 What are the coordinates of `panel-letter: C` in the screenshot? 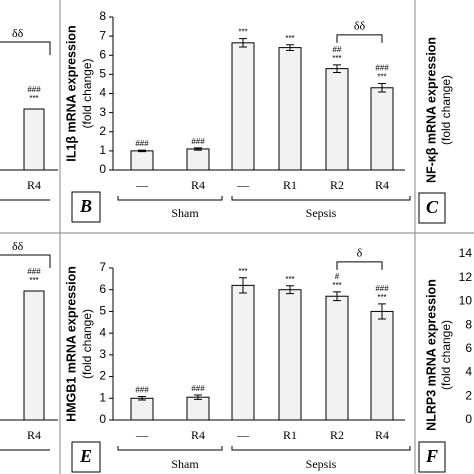 It's located at (432, 207).